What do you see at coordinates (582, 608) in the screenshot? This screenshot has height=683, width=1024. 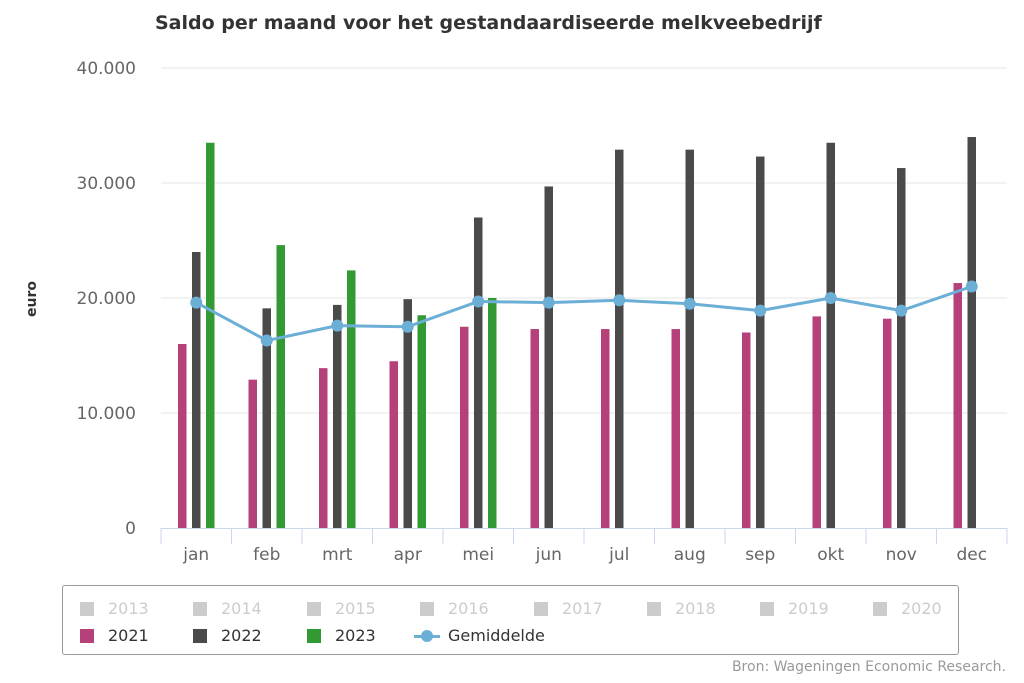 I see `legend-label: 2017` at bounding box center [582, 608].